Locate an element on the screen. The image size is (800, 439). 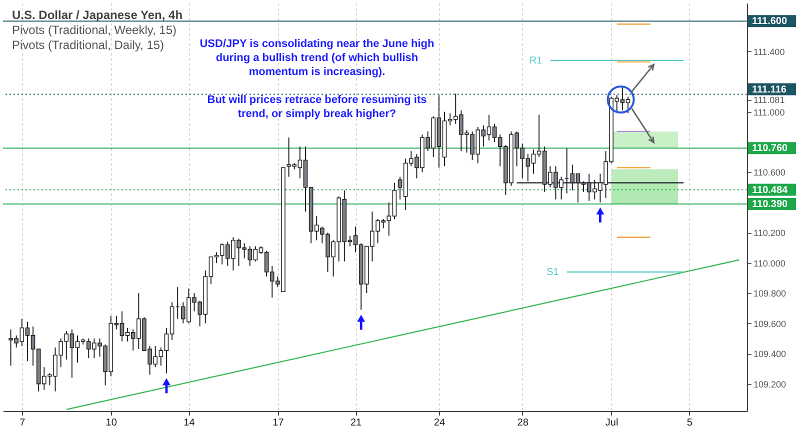
ref-line-label: 111.600 is located at coordinates (770, 22).